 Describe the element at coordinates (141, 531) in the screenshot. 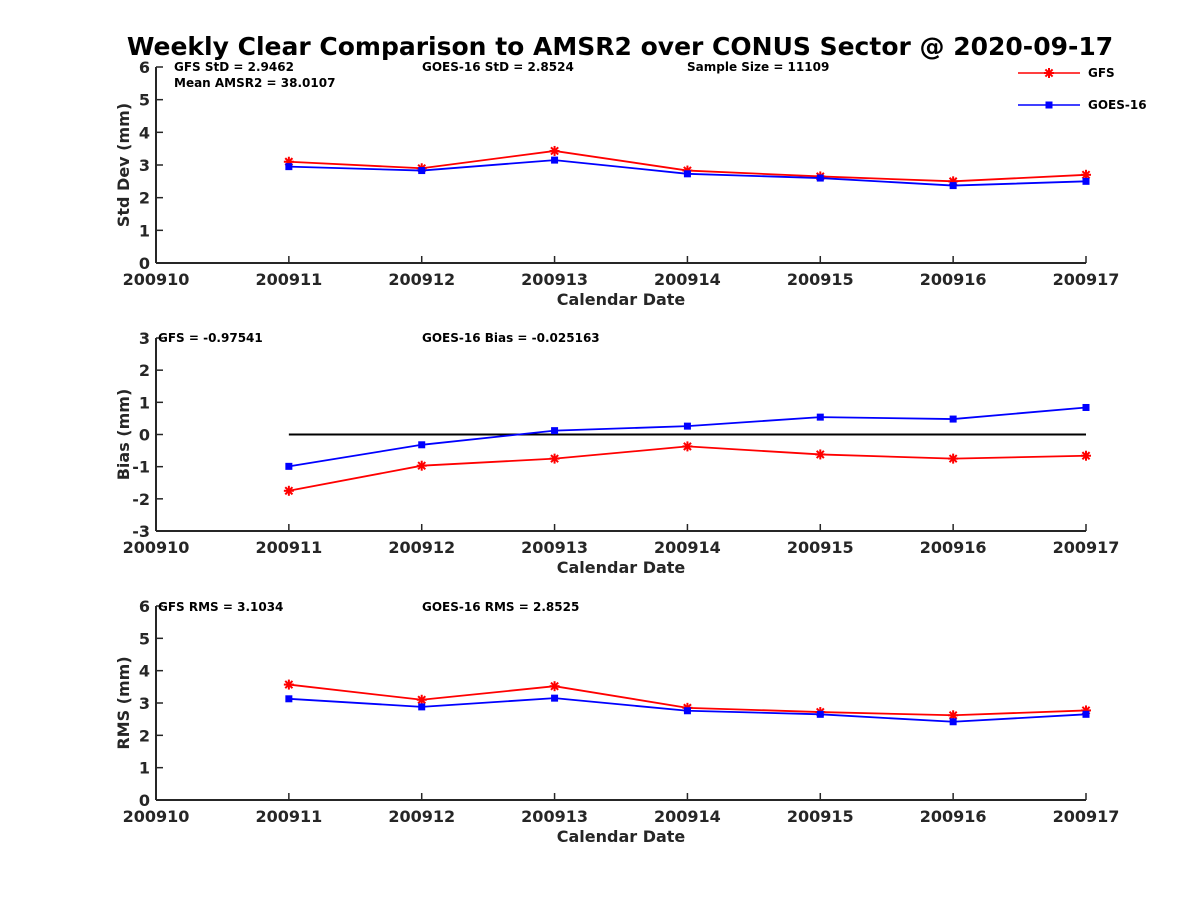

I see `y-tick-label: -3` at that location.